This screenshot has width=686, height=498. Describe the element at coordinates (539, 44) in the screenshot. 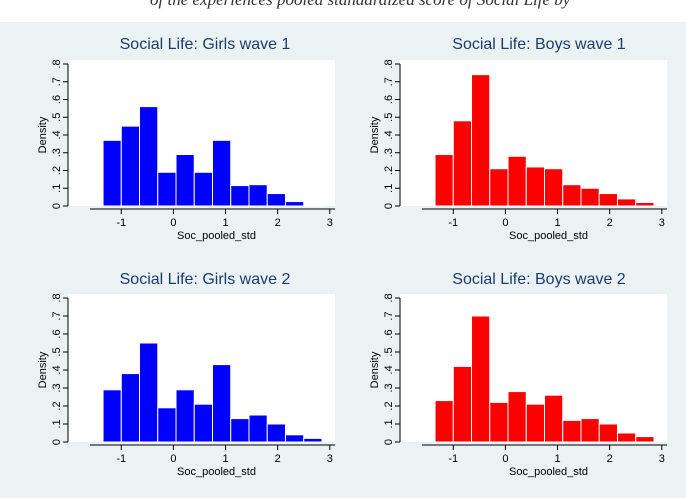

I see `chart-title: Social Life: Boys wave 1` at that location.